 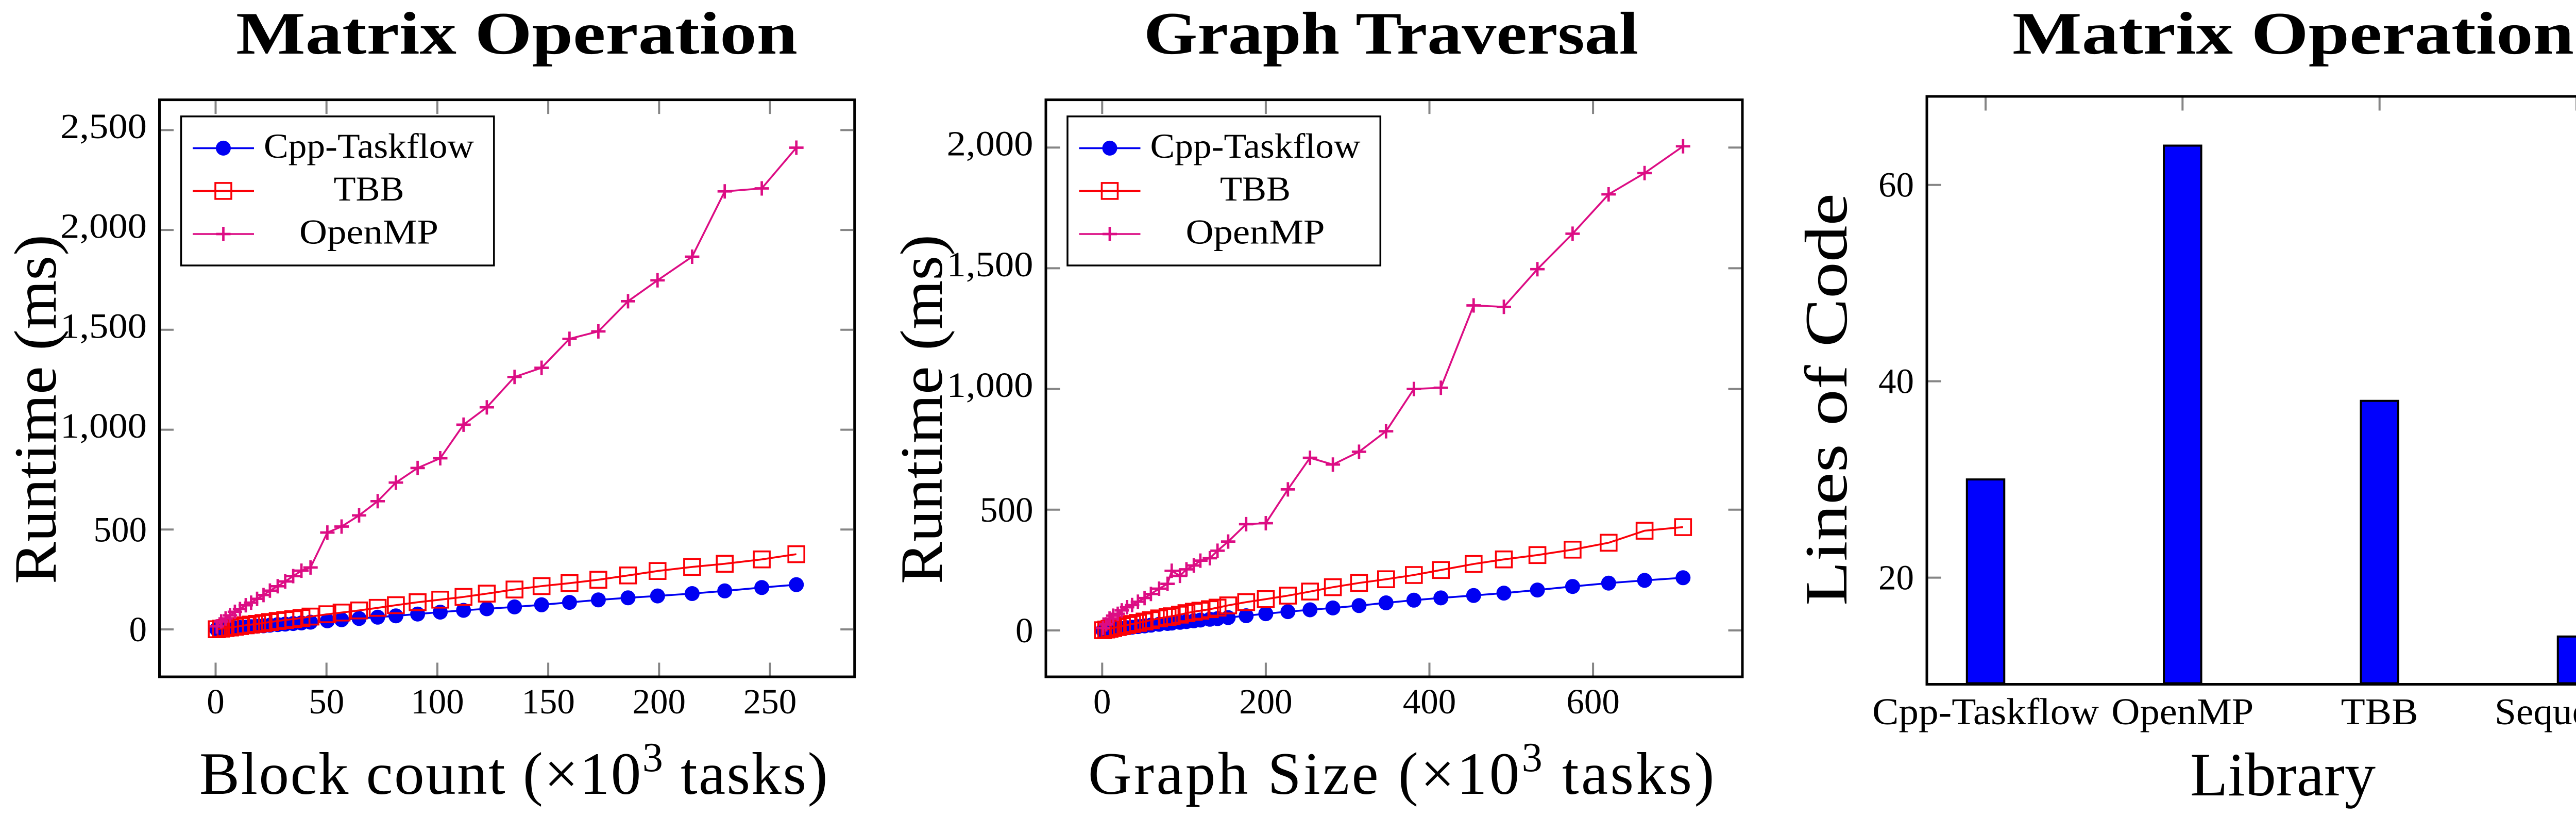 I want to click on svg-text: 400, so click(x=1429, y=701).